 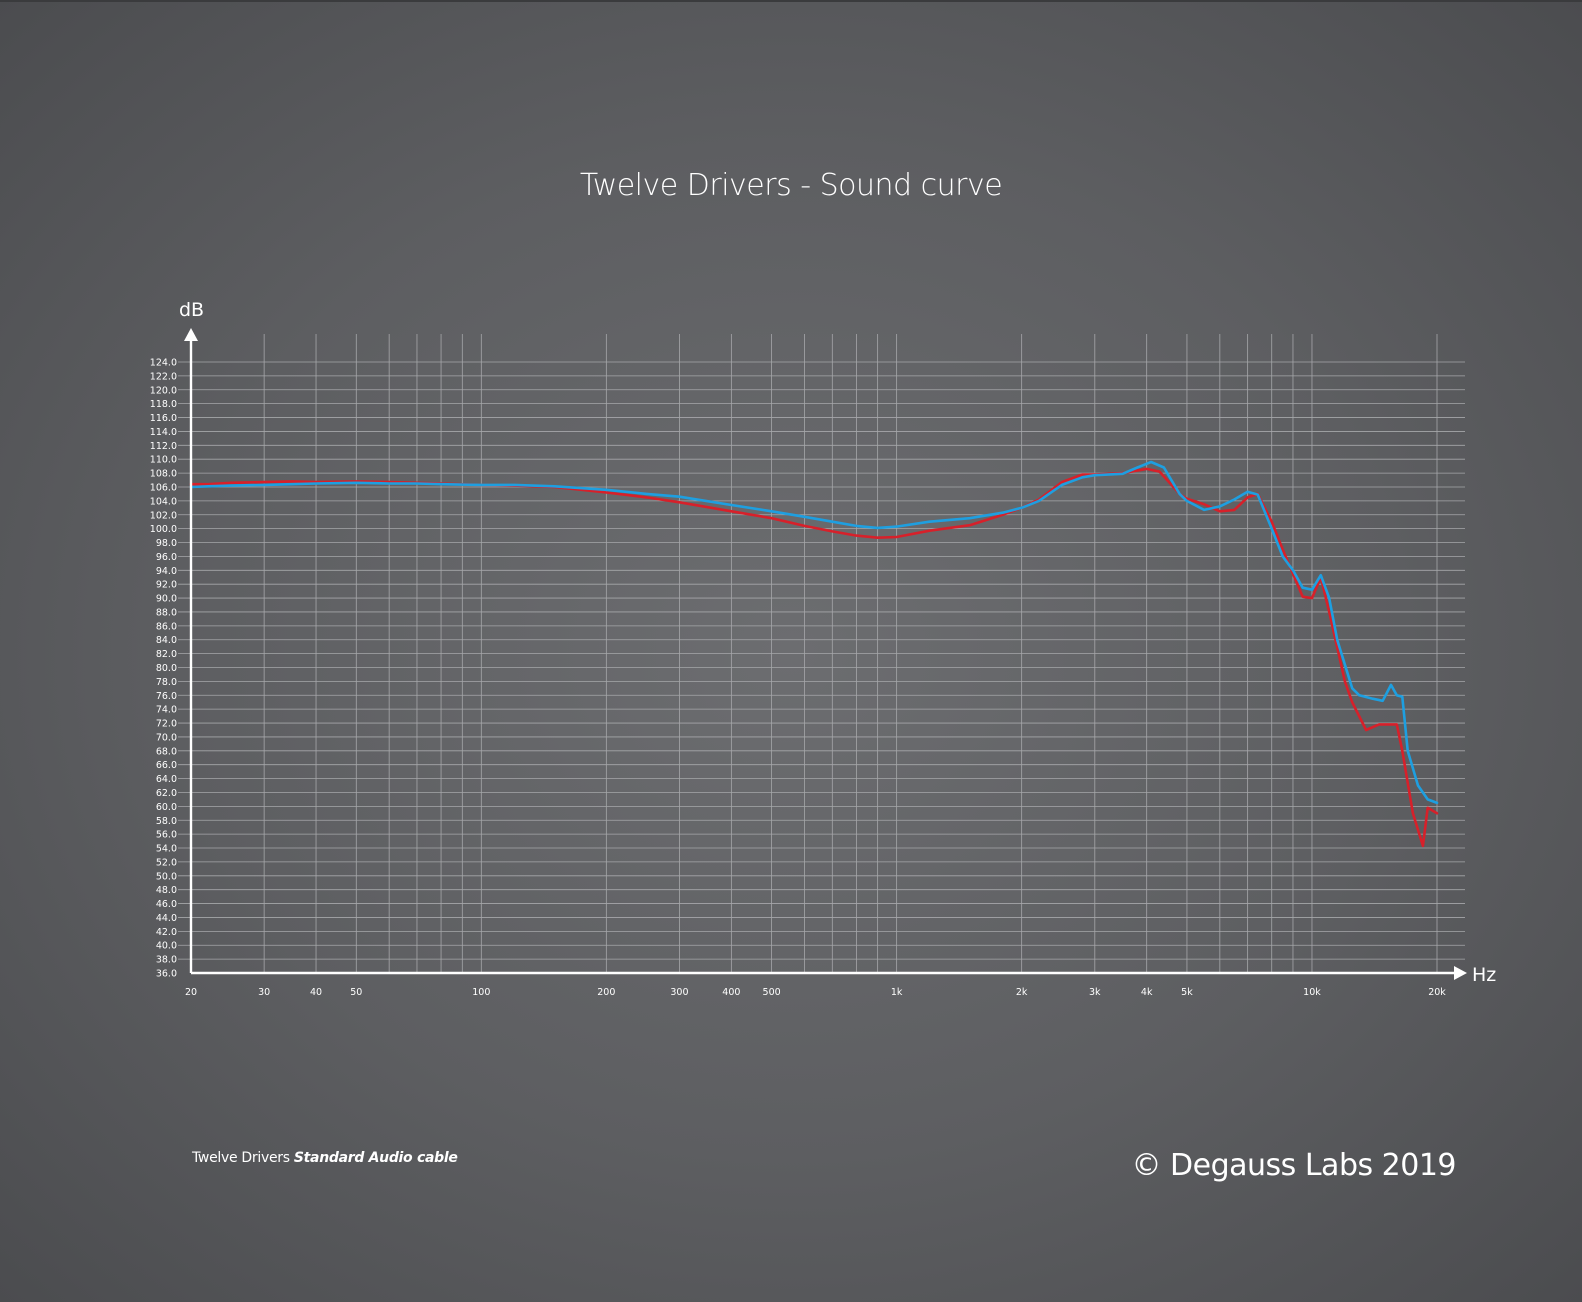 I want to click on y-tick-label: 50.0, so click(x=166, y=876).